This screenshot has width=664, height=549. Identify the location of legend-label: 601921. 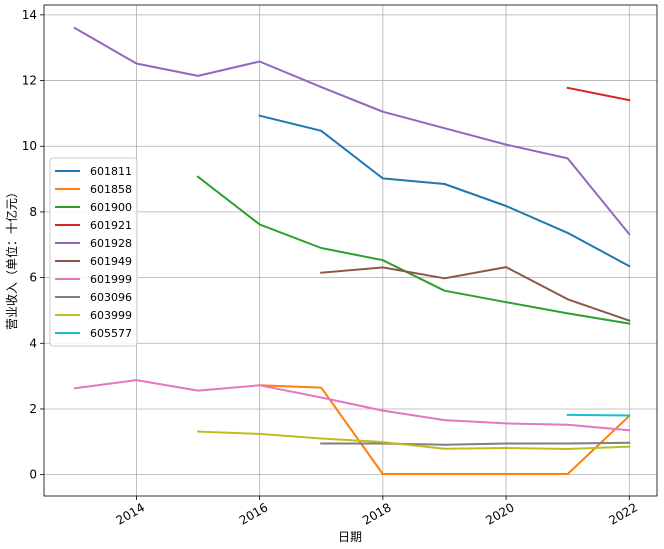
(111, 225).